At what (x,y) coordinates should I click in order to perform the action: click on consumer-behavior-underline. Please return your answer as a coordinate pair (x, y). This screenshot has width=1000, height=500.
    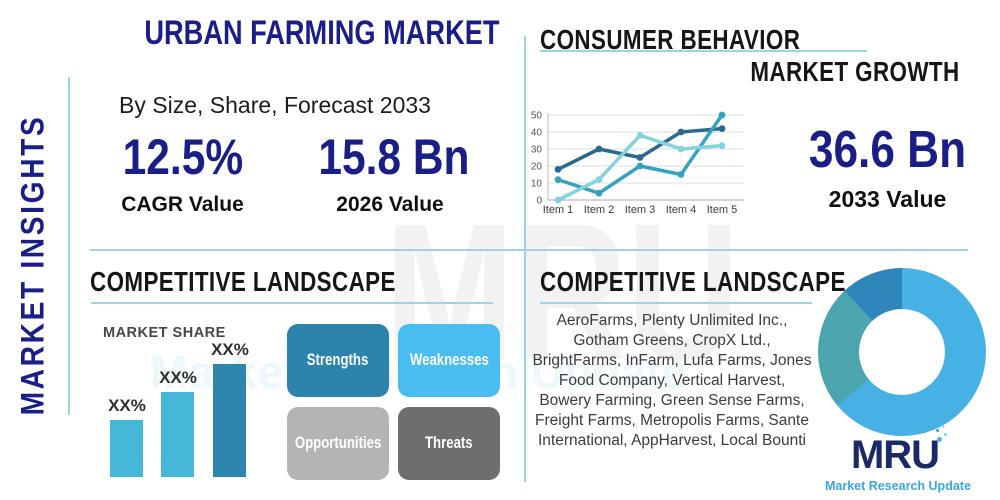
    Looking at the image, I should click on (703, 51).